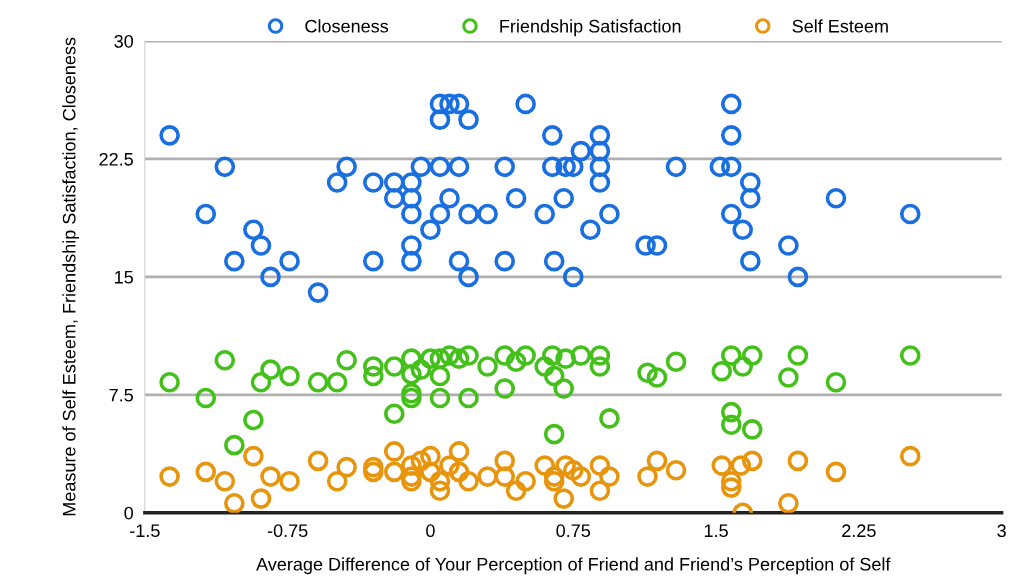 The width and height of the screenshot is (1020, 586). Describe the element at coordinates (1001, 531) in the screenshot. I see `x-tick-label: 3` at that location.